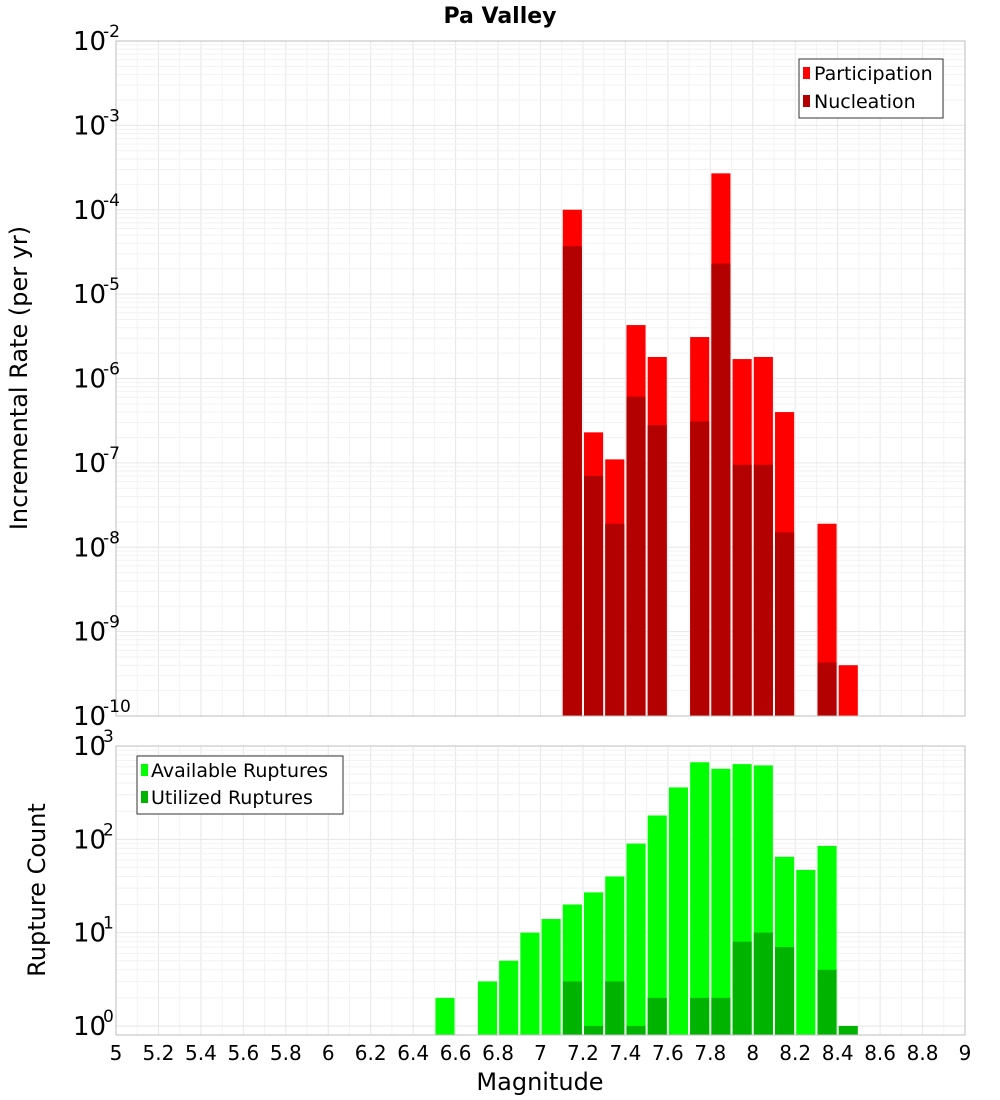 The height and width of the screenshot is (1100, 1000). Describe the element at coordinates (116, 1053) in the screenshot. I see `x-tick-label: 5` at that location.